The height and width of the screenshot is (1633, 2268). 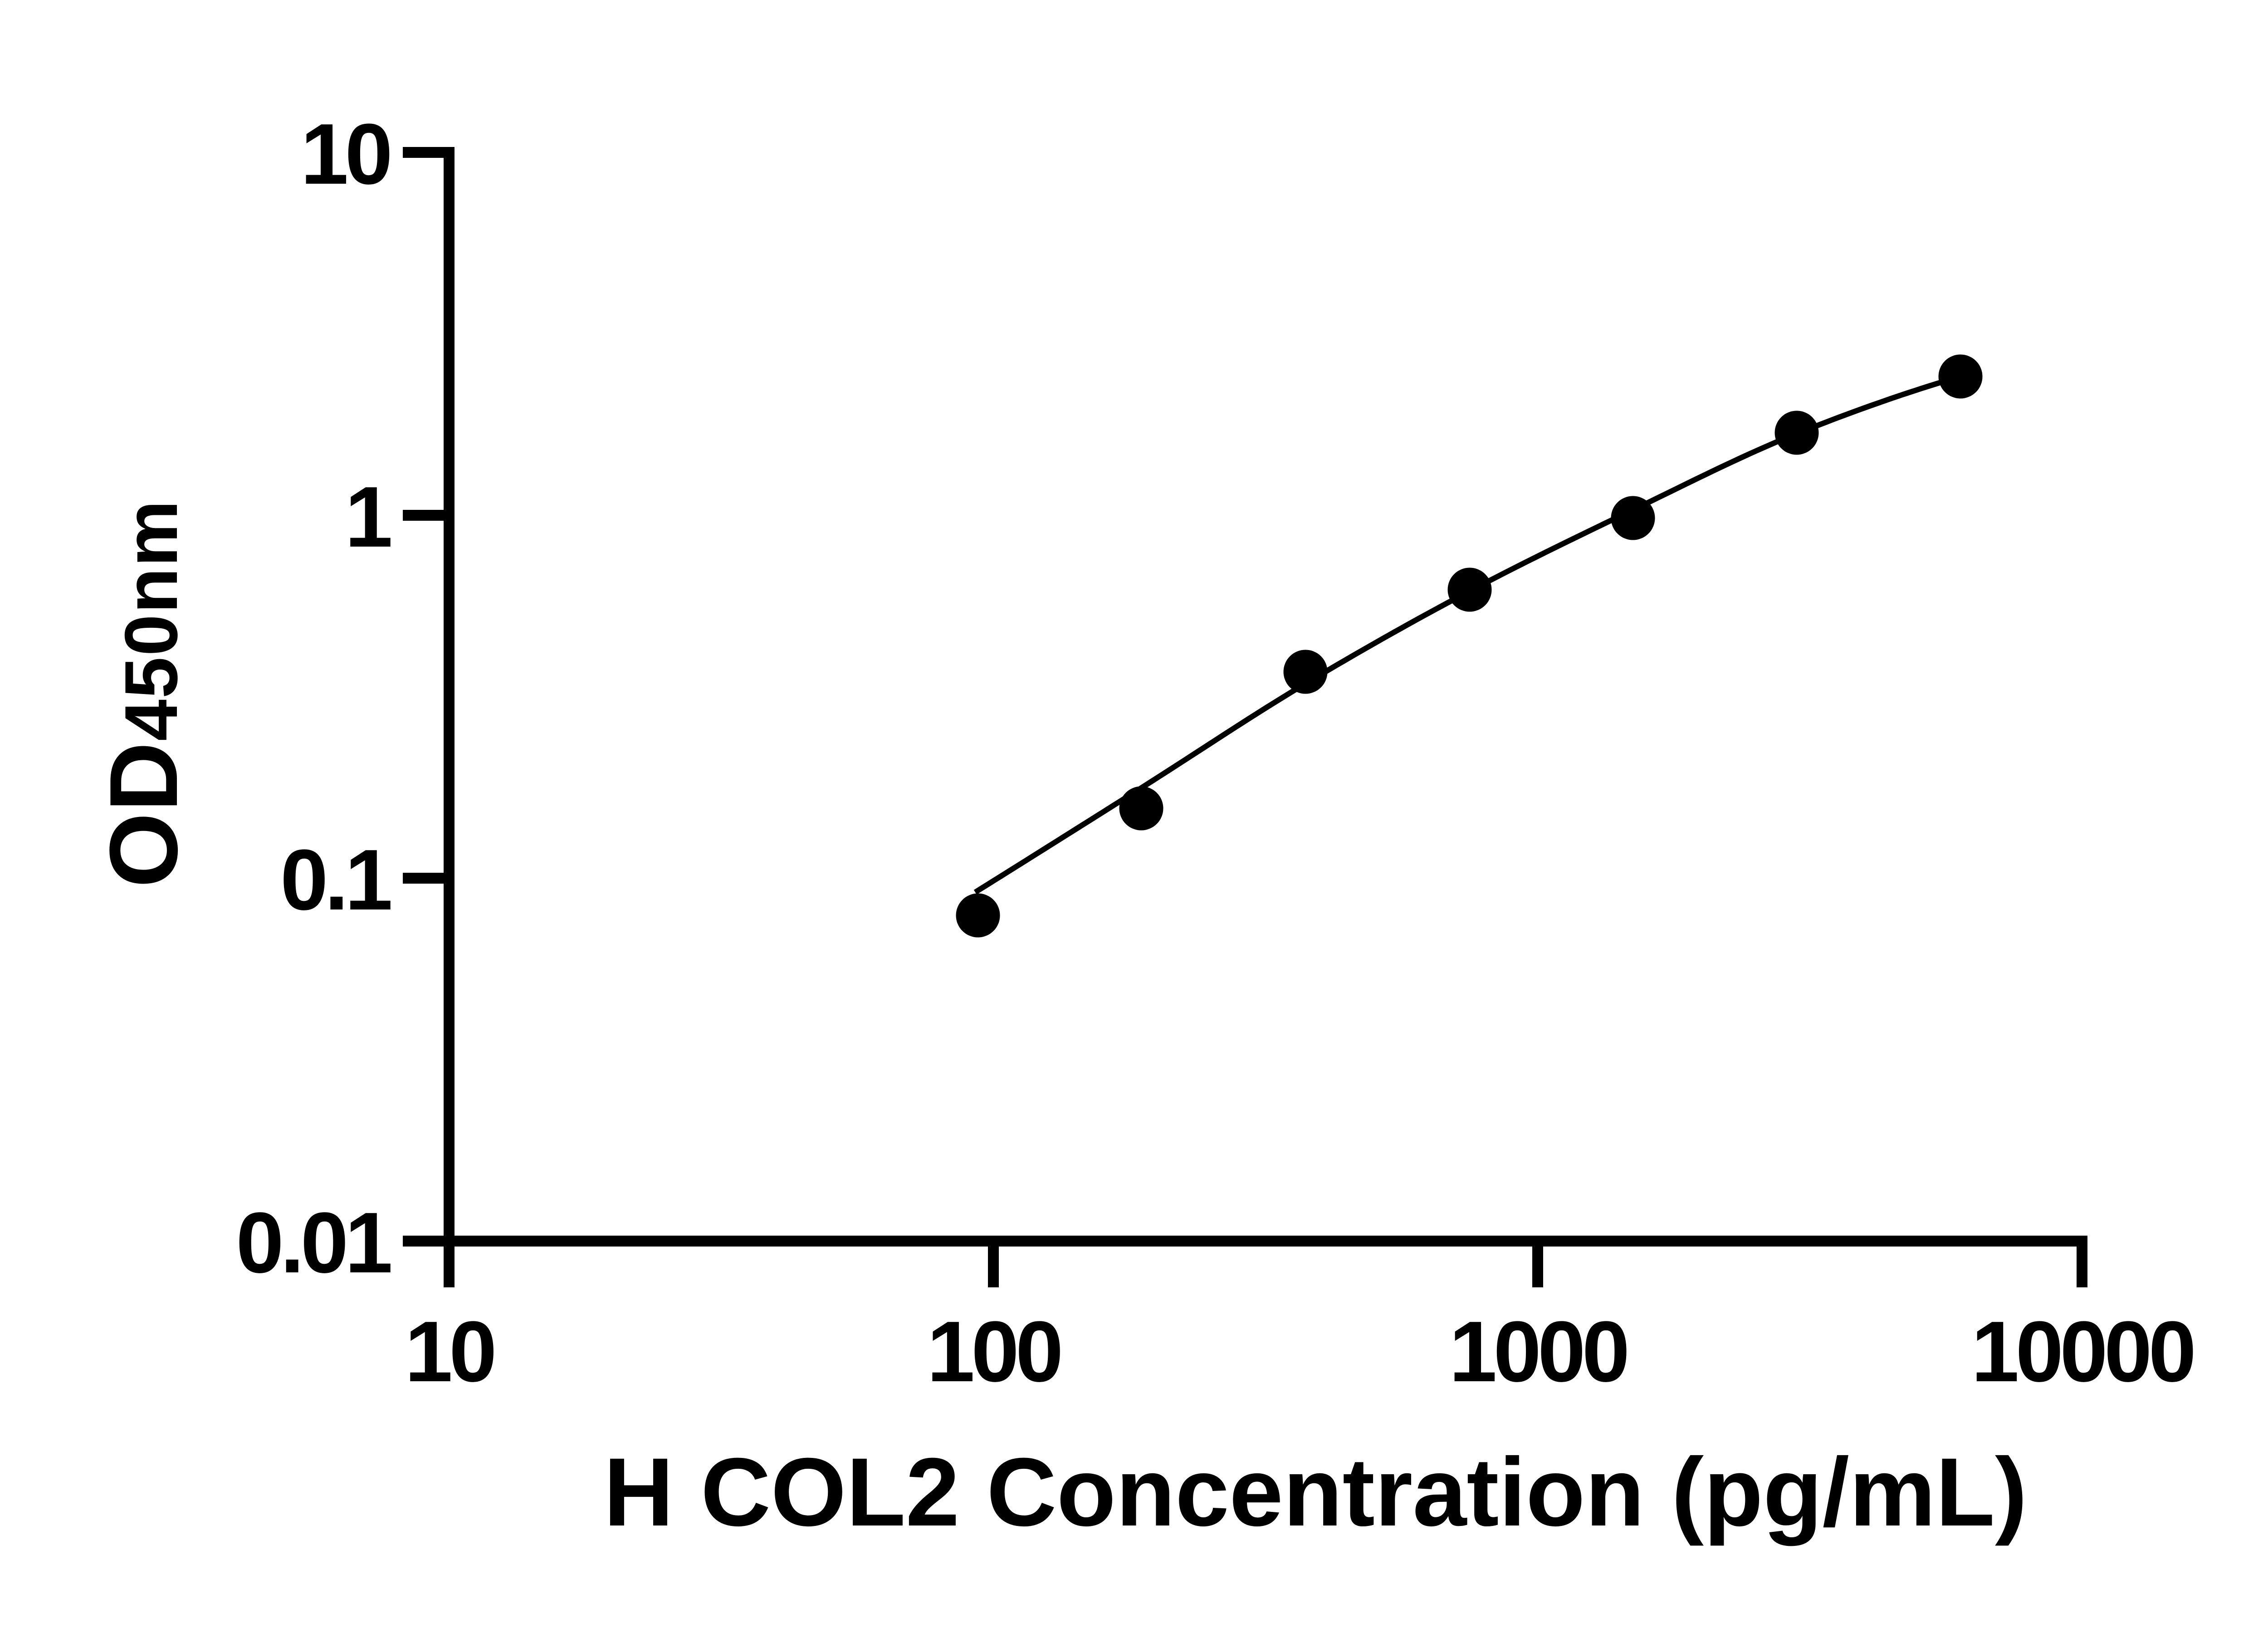 What do you see at coordinates (1538, 1352) in the screenshot?
I see `svg-text: 1000` at bounding box center [1538, 1352].